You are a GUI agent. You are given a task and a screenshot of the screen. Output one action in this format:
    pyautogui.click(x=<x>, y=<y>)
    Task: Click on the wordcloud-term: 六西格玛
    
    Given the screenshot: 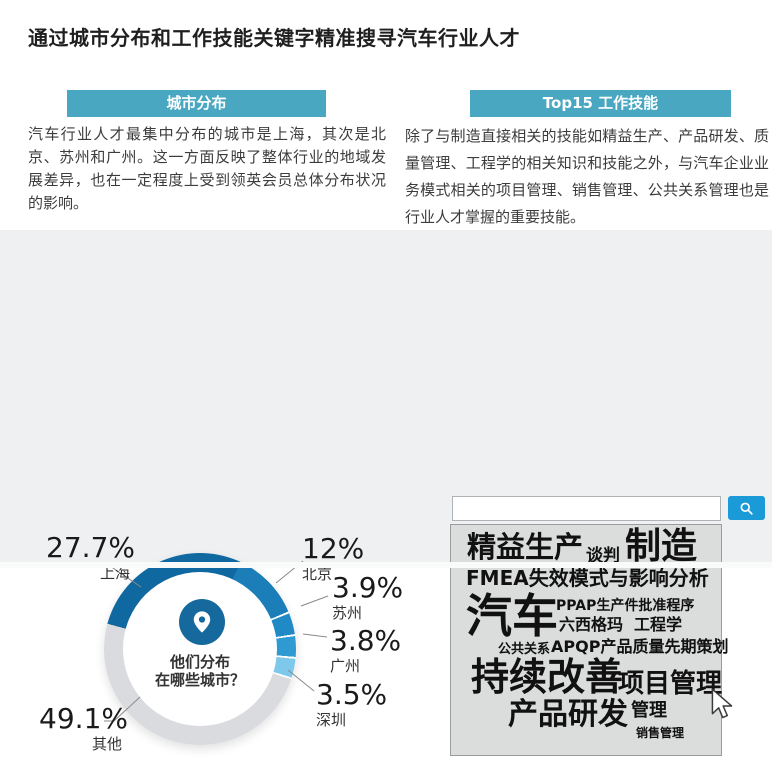 What is the action you would take?
    pyautogui.click(x=591, y=624)
    